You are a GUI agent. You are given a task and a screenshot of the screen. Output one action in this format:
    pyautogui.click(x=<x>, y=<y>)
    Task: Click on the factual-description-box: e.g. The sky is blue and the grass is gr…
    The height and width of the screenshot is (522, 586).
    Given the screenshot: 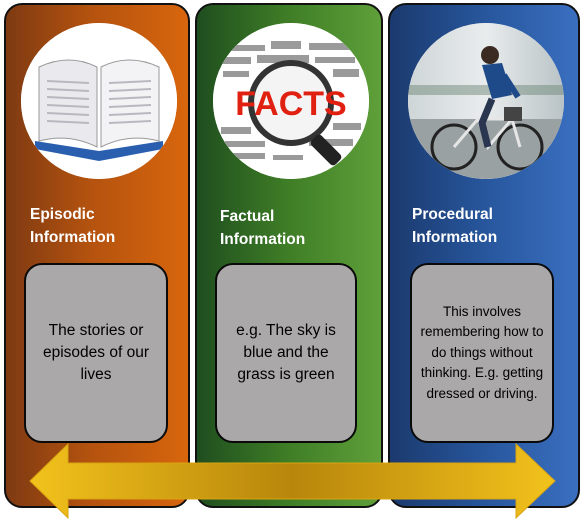 What is the action you would take?
    pyautogui.click(x=286, y=353)
    